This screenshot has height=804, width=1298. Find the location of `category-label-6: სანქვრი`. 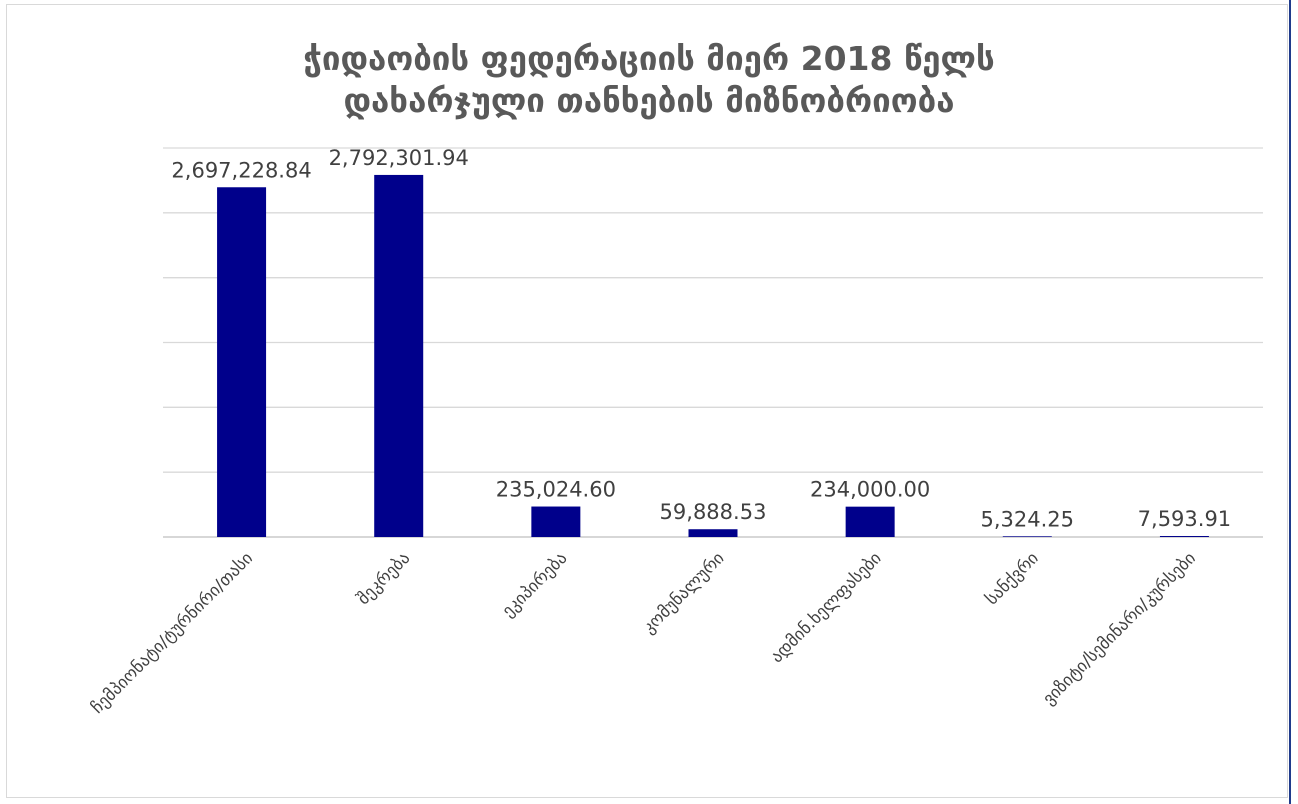

category-label-6: სანქვრი is located at coordinates (1012, 578).